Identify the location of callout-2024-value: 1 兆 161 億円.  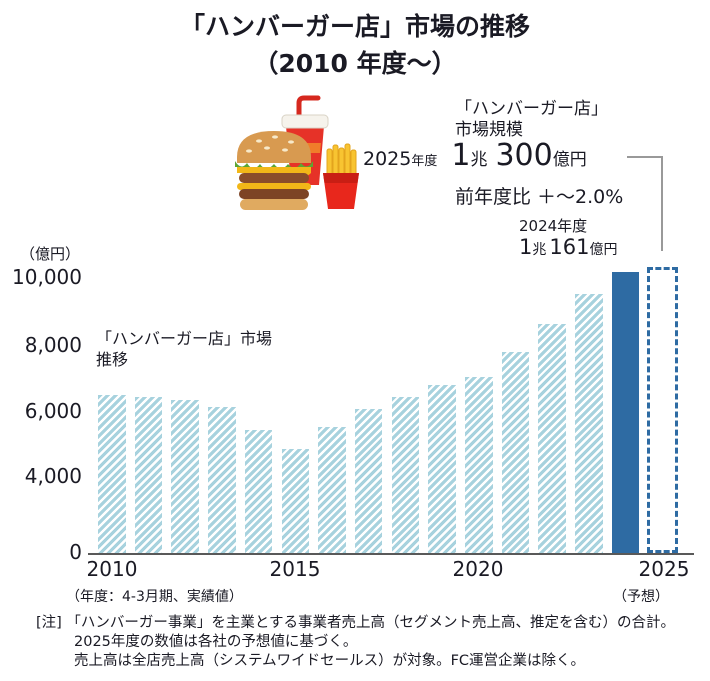
(568, 247).